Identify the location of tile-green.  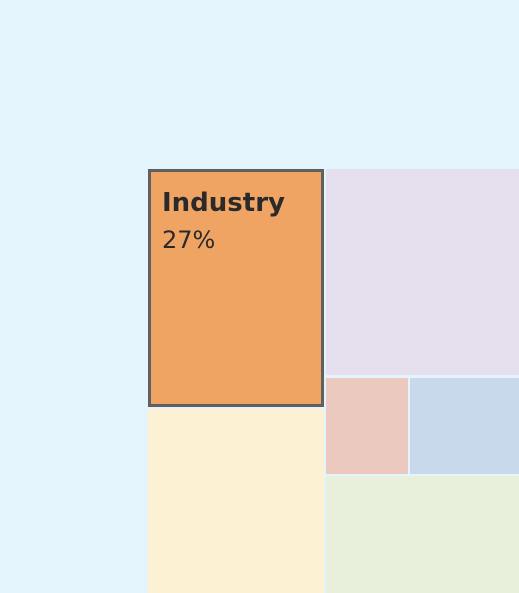
(422, 534).